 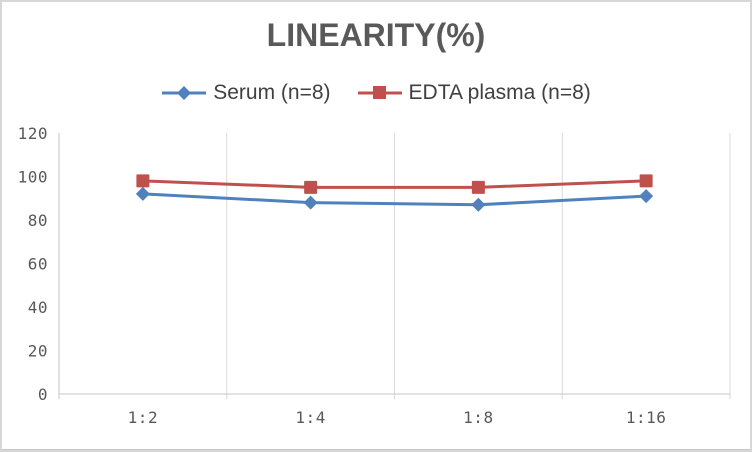 What do you see at coordinates (646, 417) in the screenshot?
I see `x-tick-label: 1:16` at bounding box center [646, 417].